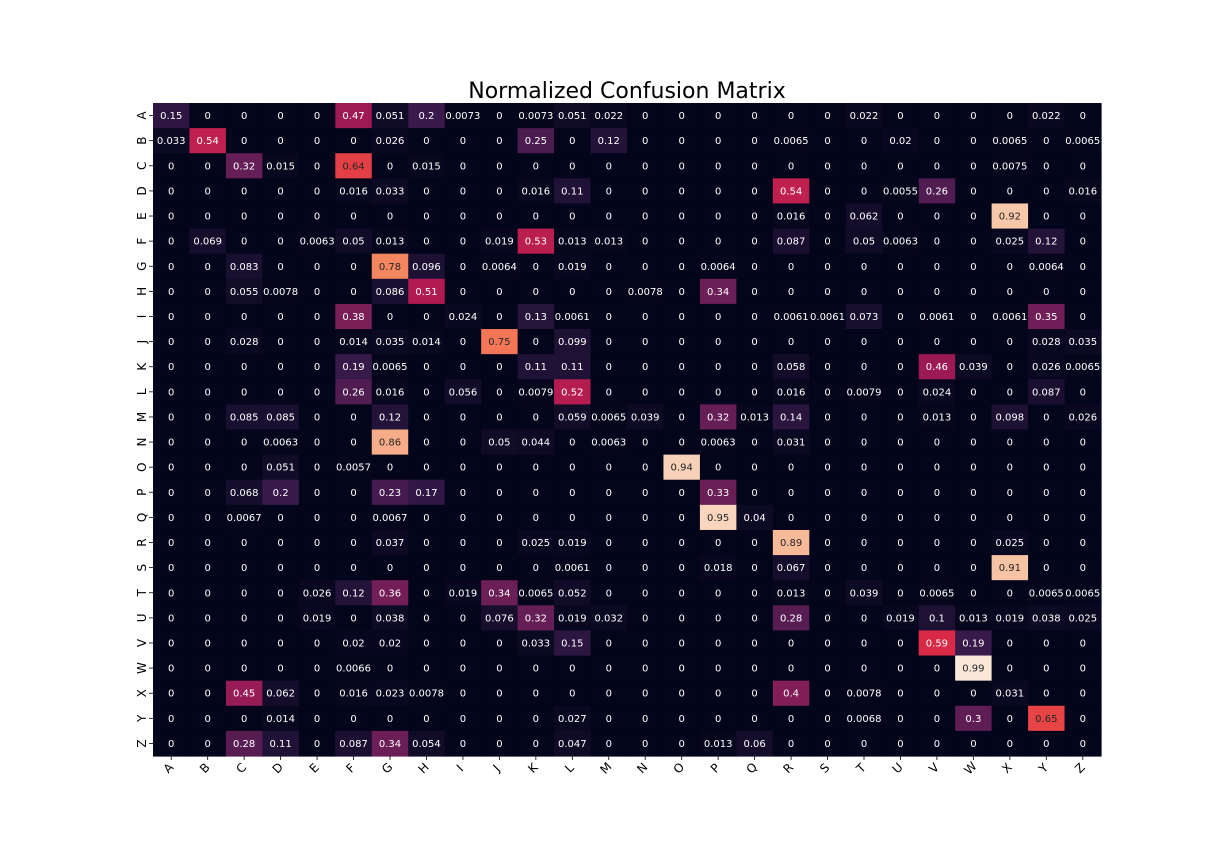  What do you see at coordinates (624, 766) in the screenshot?
I see `x-axis: A B C D E F G H I J K L M N O P Q R S T U V W X Y Z` at bounding box center [624, 766].